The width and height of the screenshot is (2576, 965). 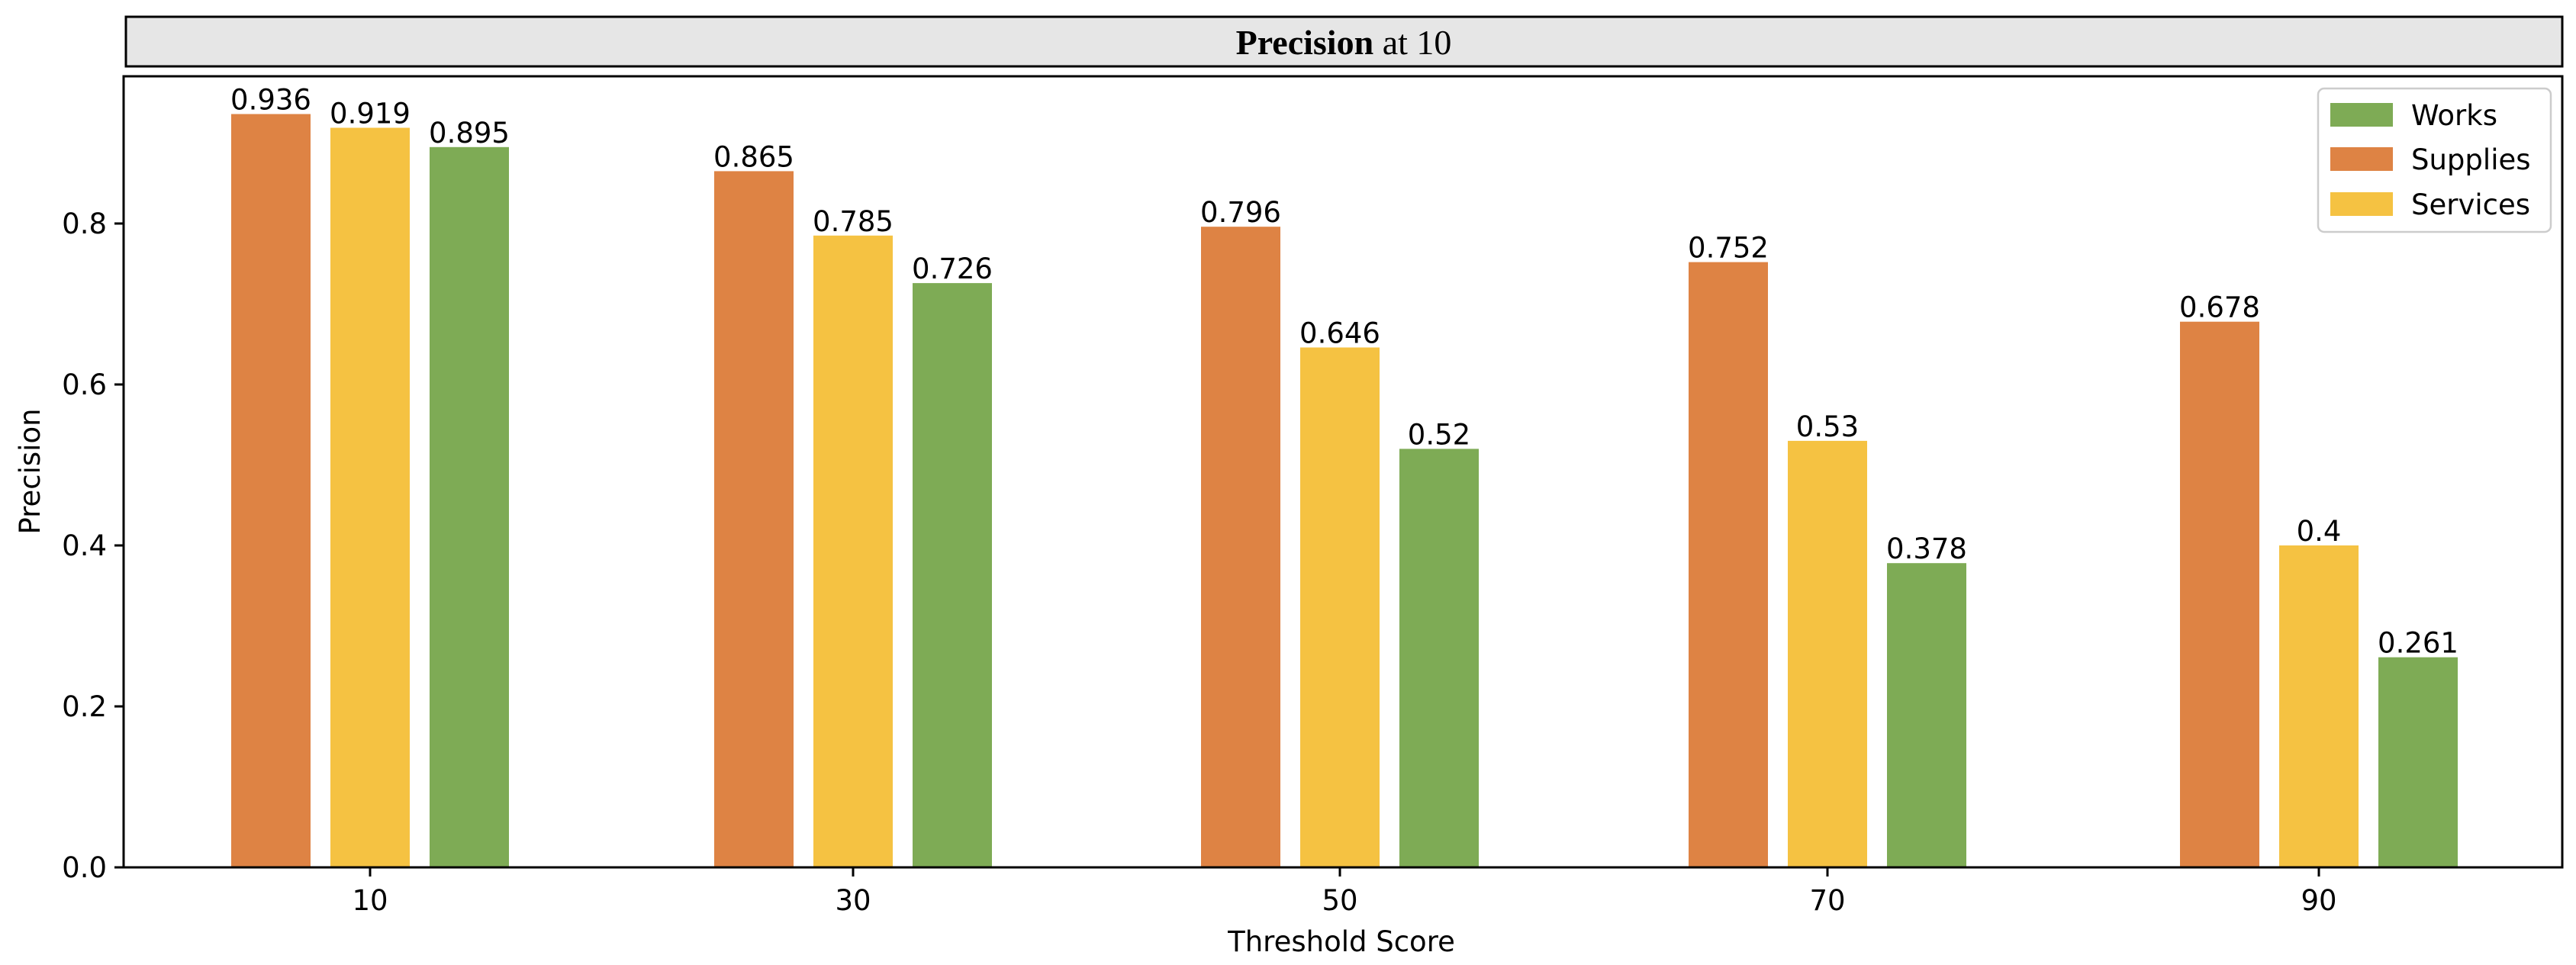 What do you see at coordinates (2318, 901) in the screenshot?
I see `x-tick-label: 90` at bounding box center [2318, 901].